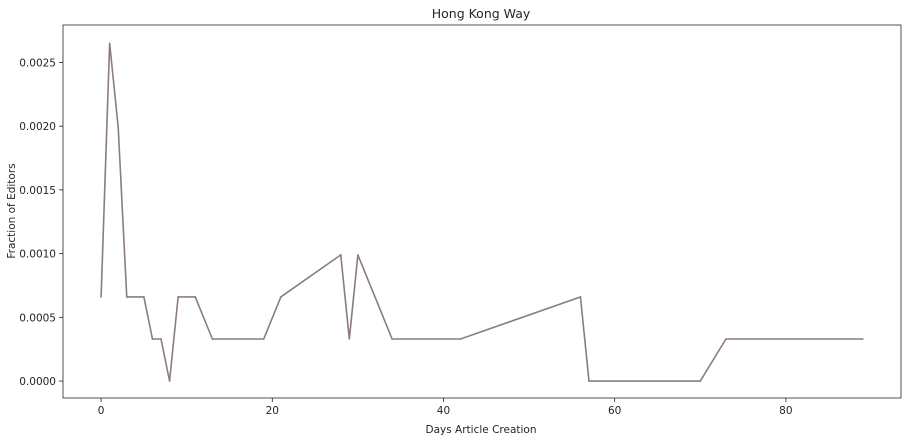  Describe the element at coordinates (37, 382) in the screenshot. I see `y-tick-label: 0.0000` at that location.